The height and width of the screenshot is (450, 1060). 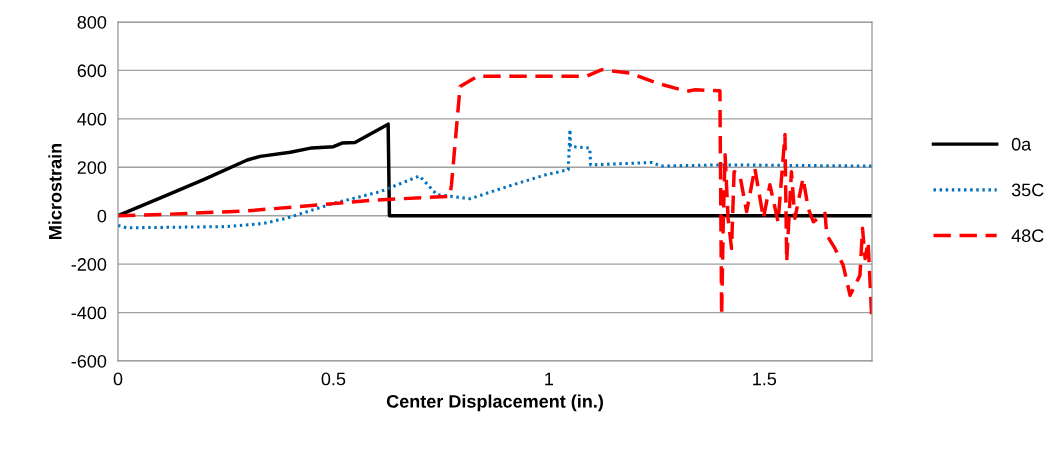 What do you see at coordinates (89, 361) in the screenshot?
I see `y-tick-label: -600` at bounding box center [89, 361].